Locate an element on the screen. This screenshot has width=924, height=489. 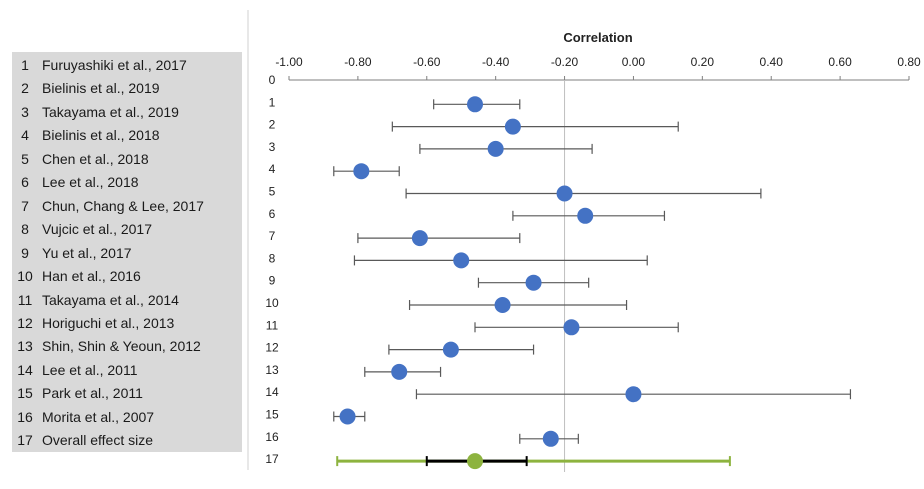
row-index-label: 0 is located at coordinates (272, 80).